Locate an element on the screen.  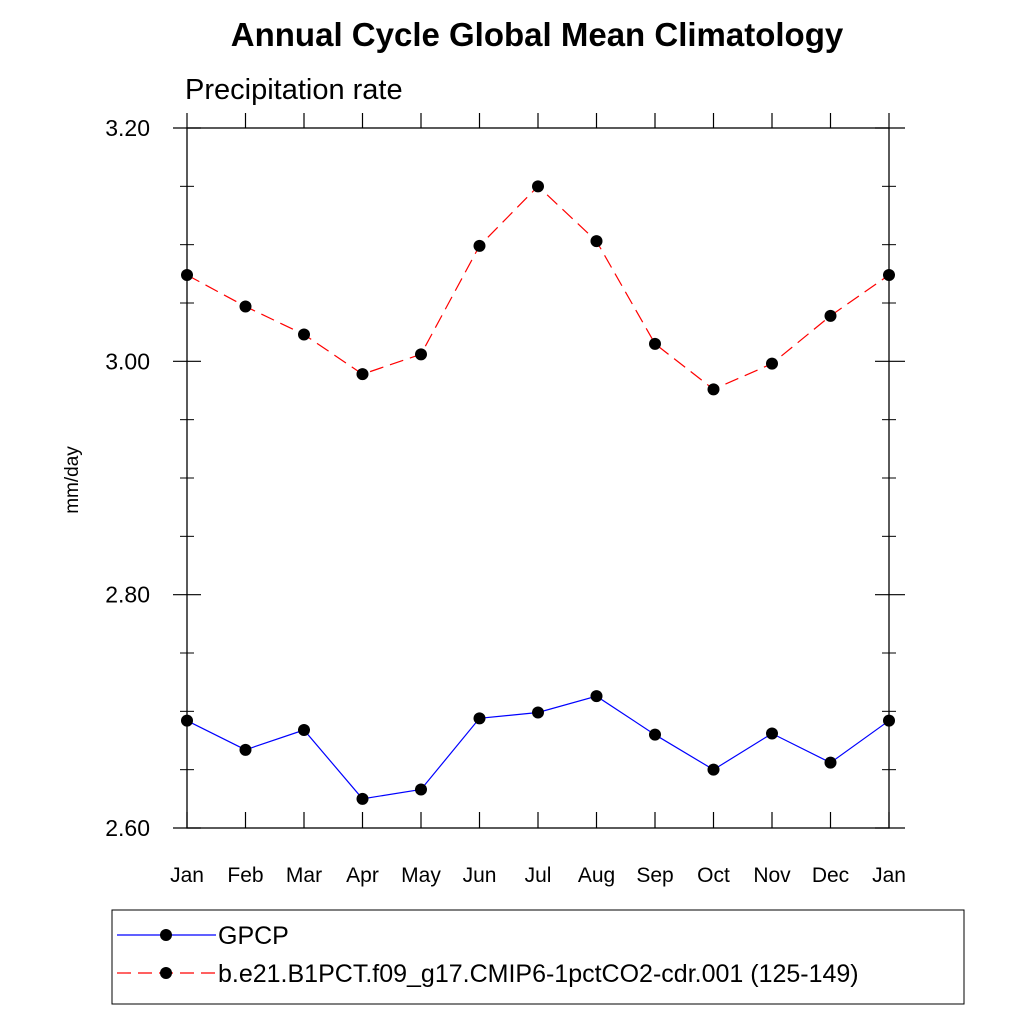
y-tick-label: 2.80 is located at coordinates (127, 595).